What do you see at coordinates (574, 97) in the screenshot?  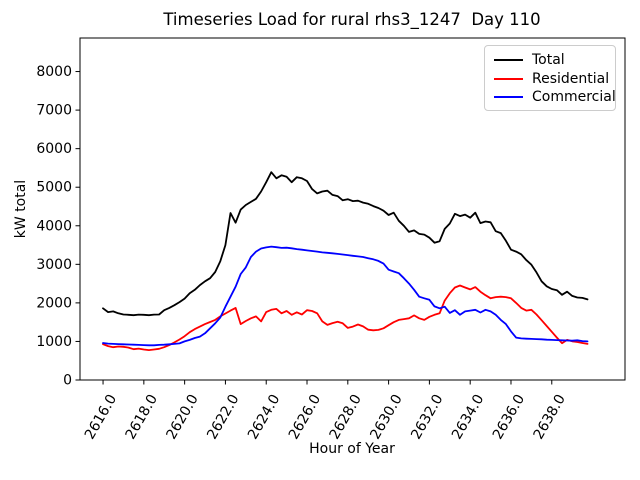 I see `legend-label-commercial: Commercial` at bounding box center [574, 97].